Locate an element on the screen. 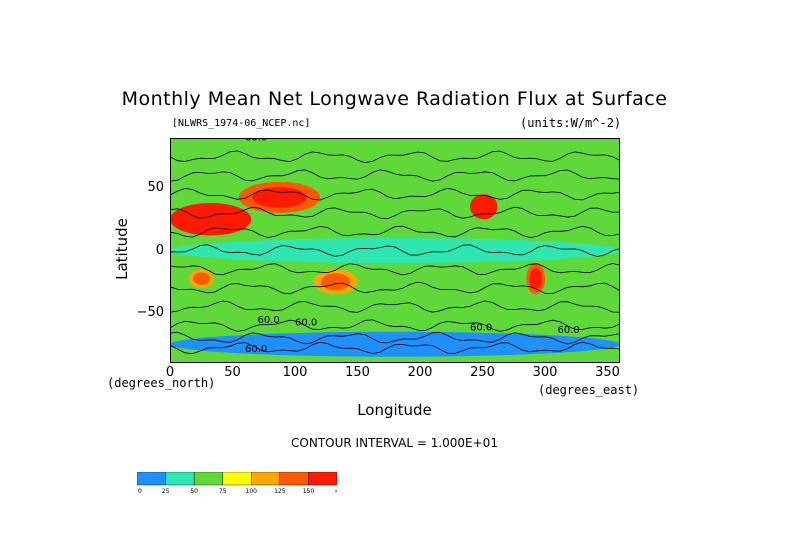 The height and width of the screenshot is (558, 789). region-core-southern-africa is located at coordinates (201, 278).